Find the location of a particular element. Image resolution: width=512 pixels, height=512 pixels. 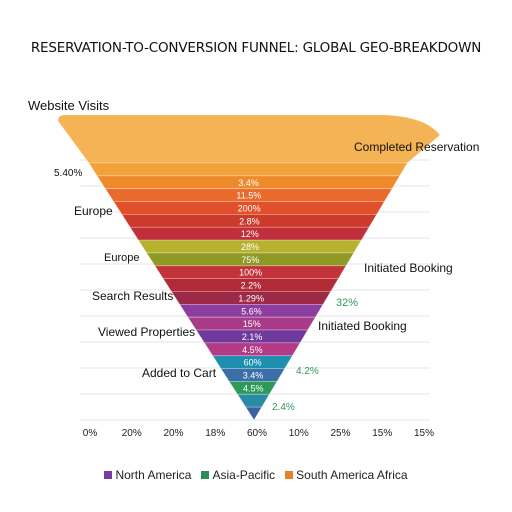

annotation-label: Added to Cart is located at coordinates (179, 373).